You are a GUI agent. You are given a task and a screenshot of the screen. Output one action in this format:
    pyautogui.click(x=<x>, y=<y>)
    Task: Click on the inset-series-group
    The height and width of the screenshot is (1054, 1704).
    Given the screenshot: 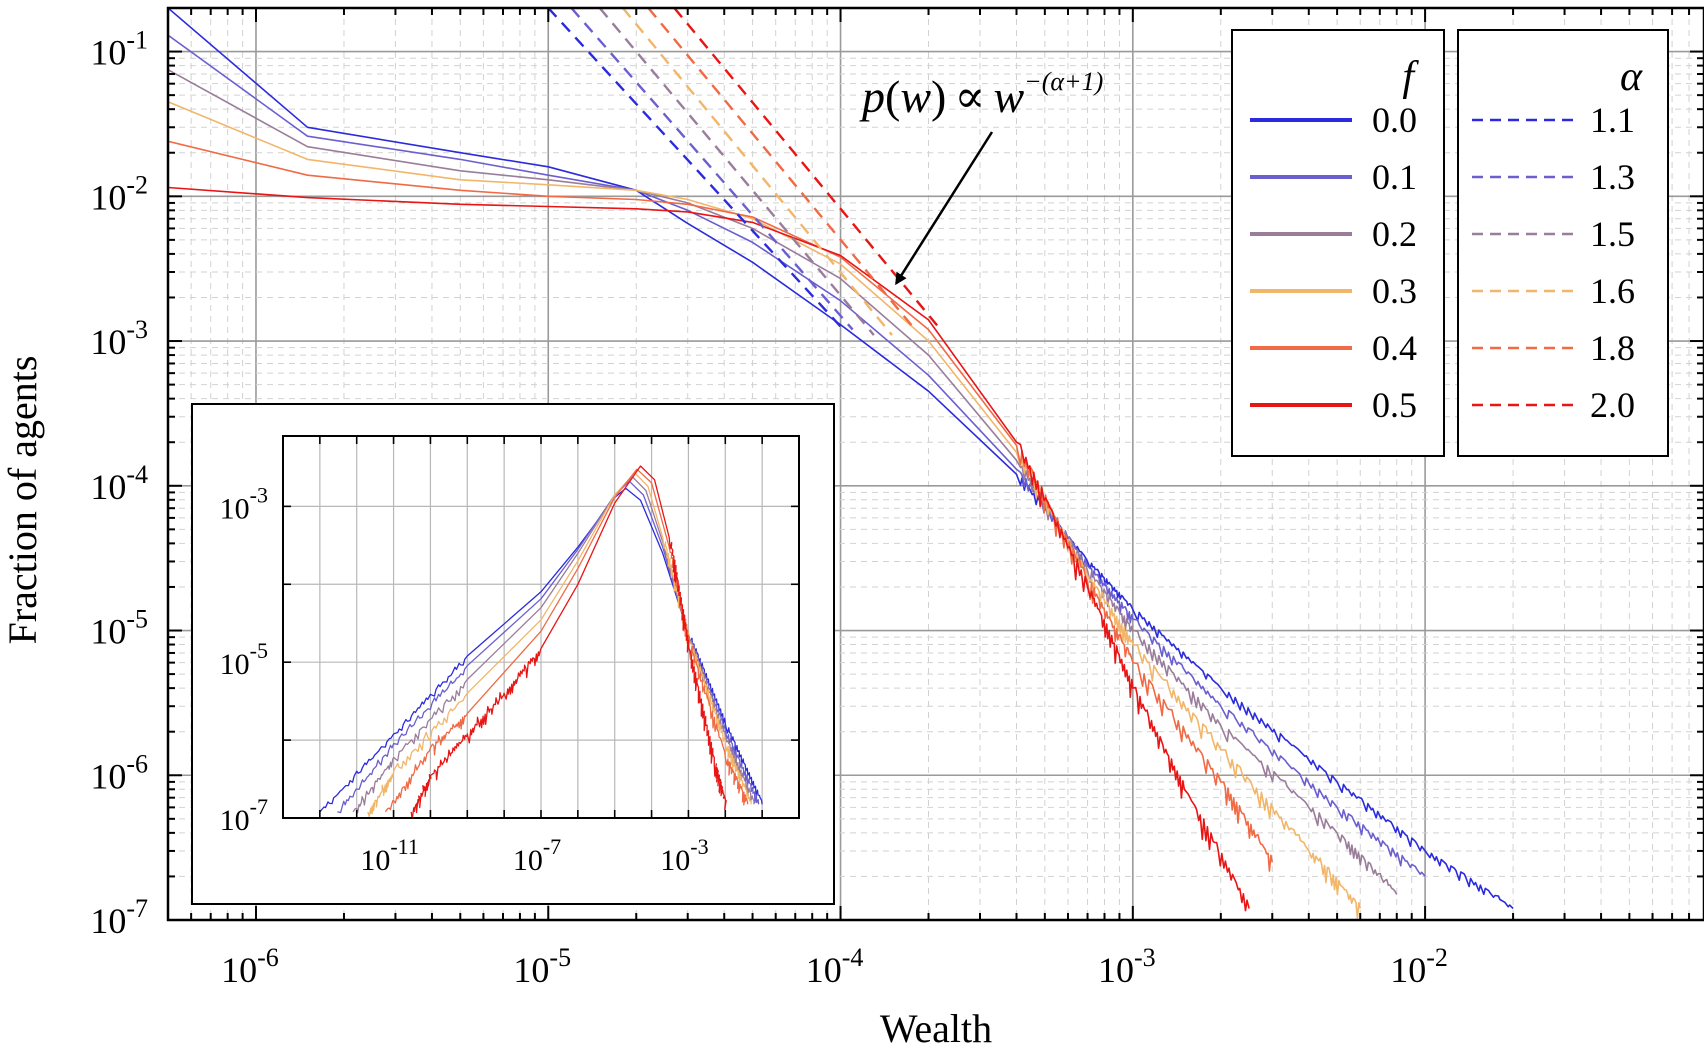 What is the action you would take?
    pyautogui.click(x=541, y=641)
    